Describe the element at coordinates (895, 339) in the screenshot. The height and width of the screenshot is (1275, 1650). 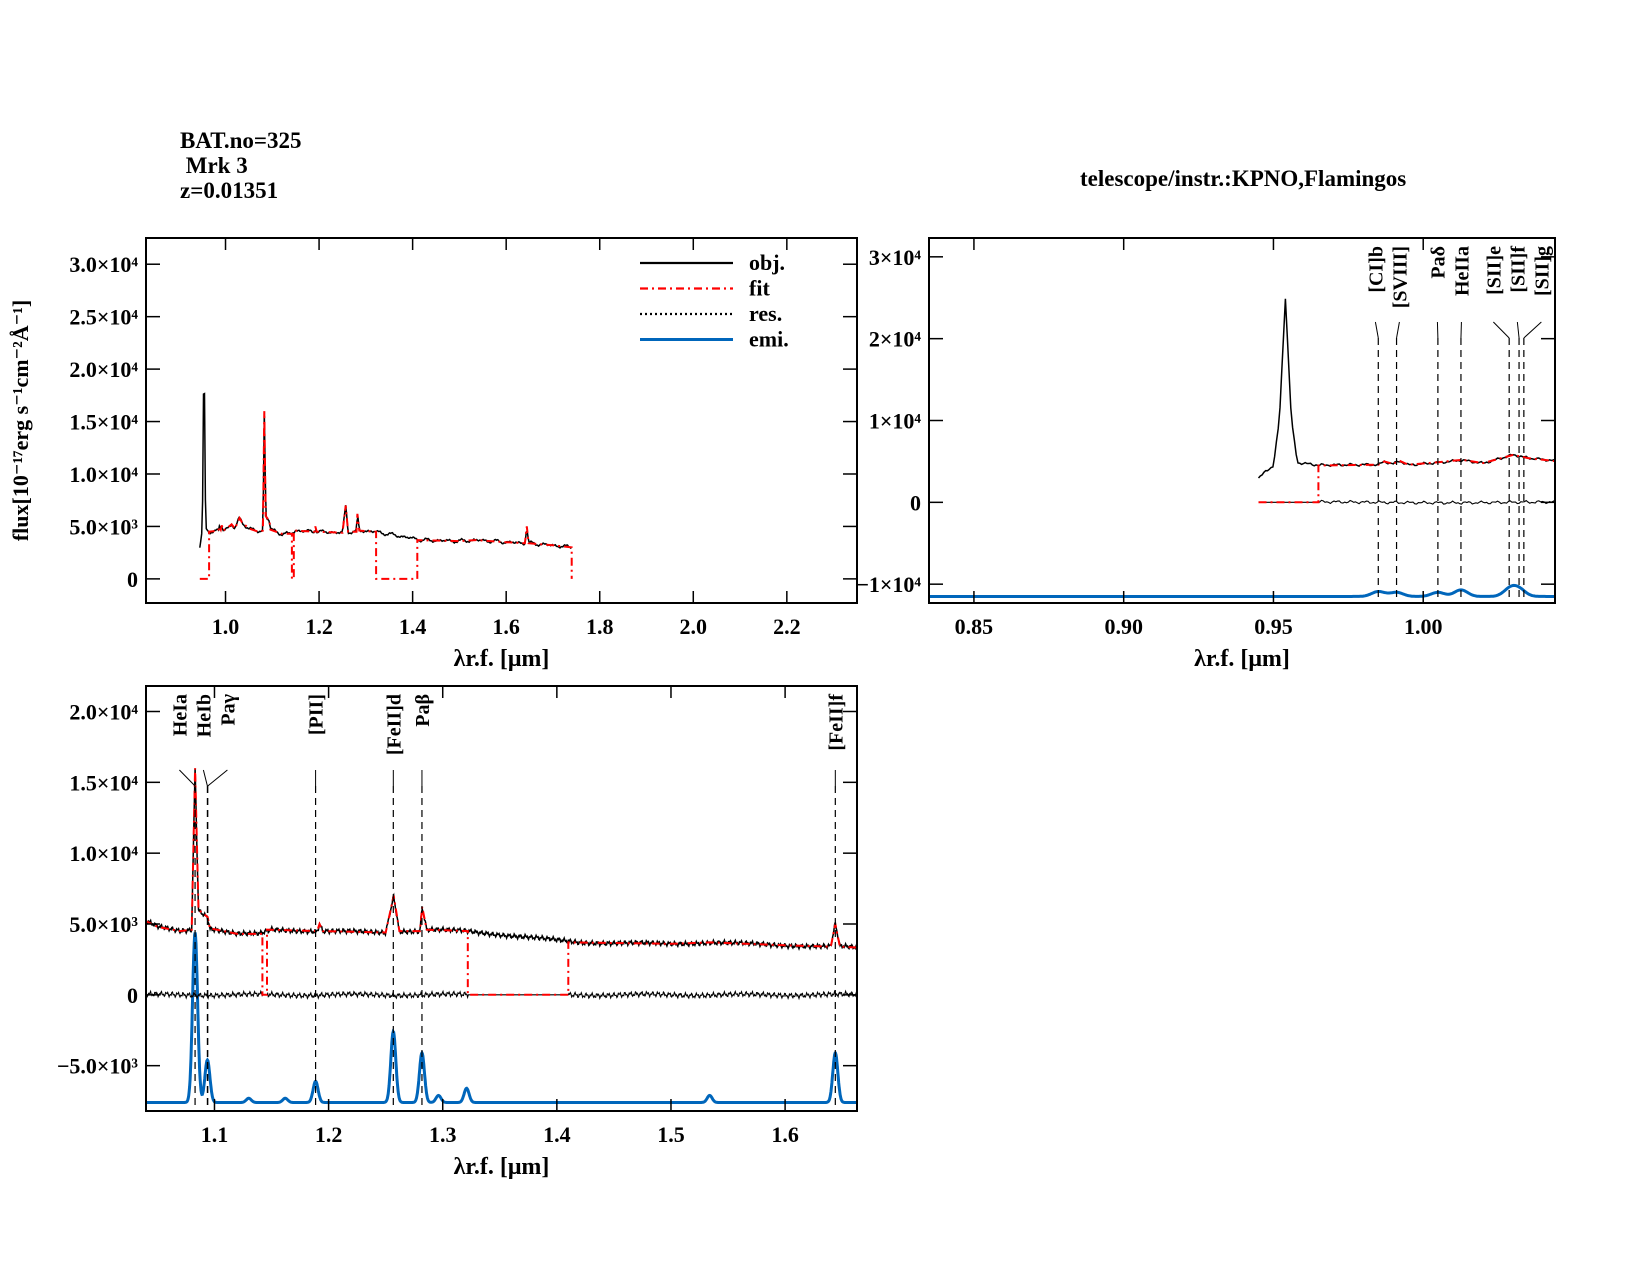
I see `y-tick-label: 2×10⁴` at that location.